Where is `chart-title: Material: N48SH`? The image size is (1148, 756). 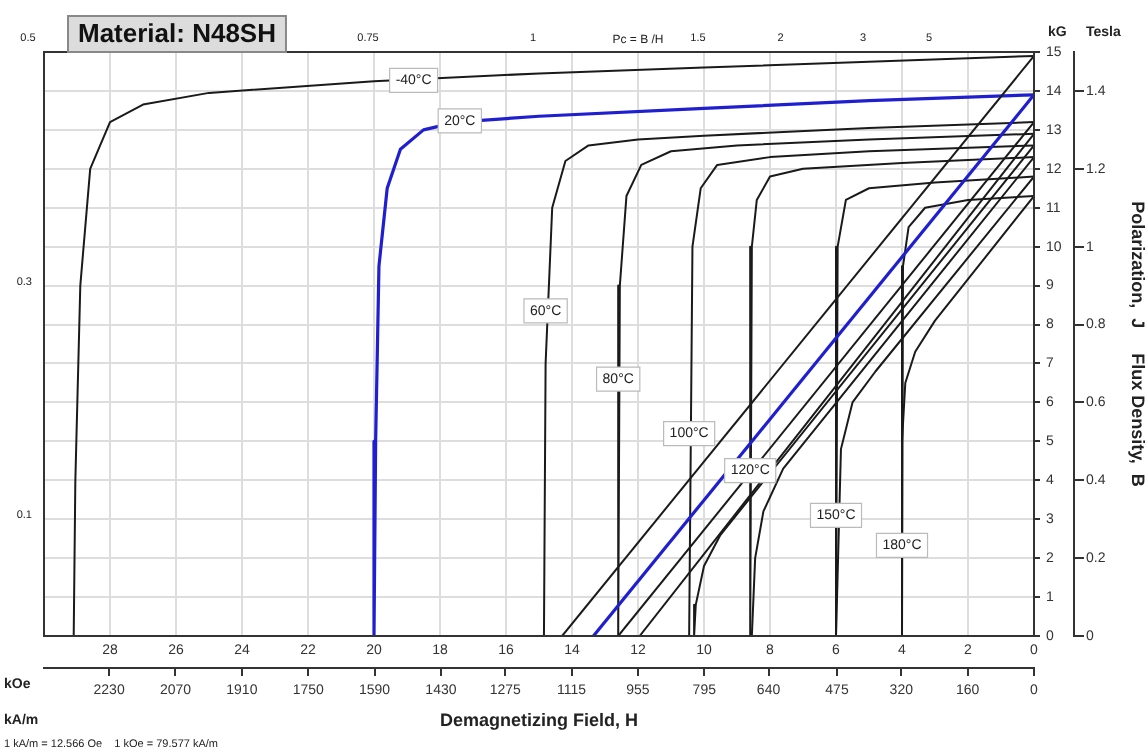 chart-title: Material: N48SH is located at coordinates (177, 33).